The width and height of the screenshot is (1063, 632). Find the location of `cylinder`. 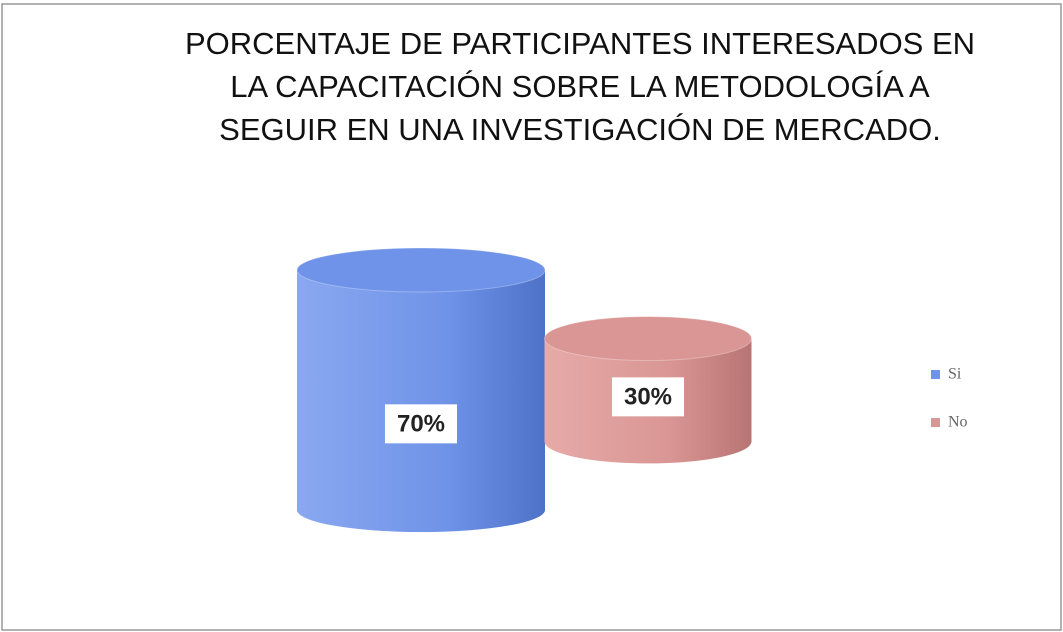

cylinder is located at coordinates (421, 401).